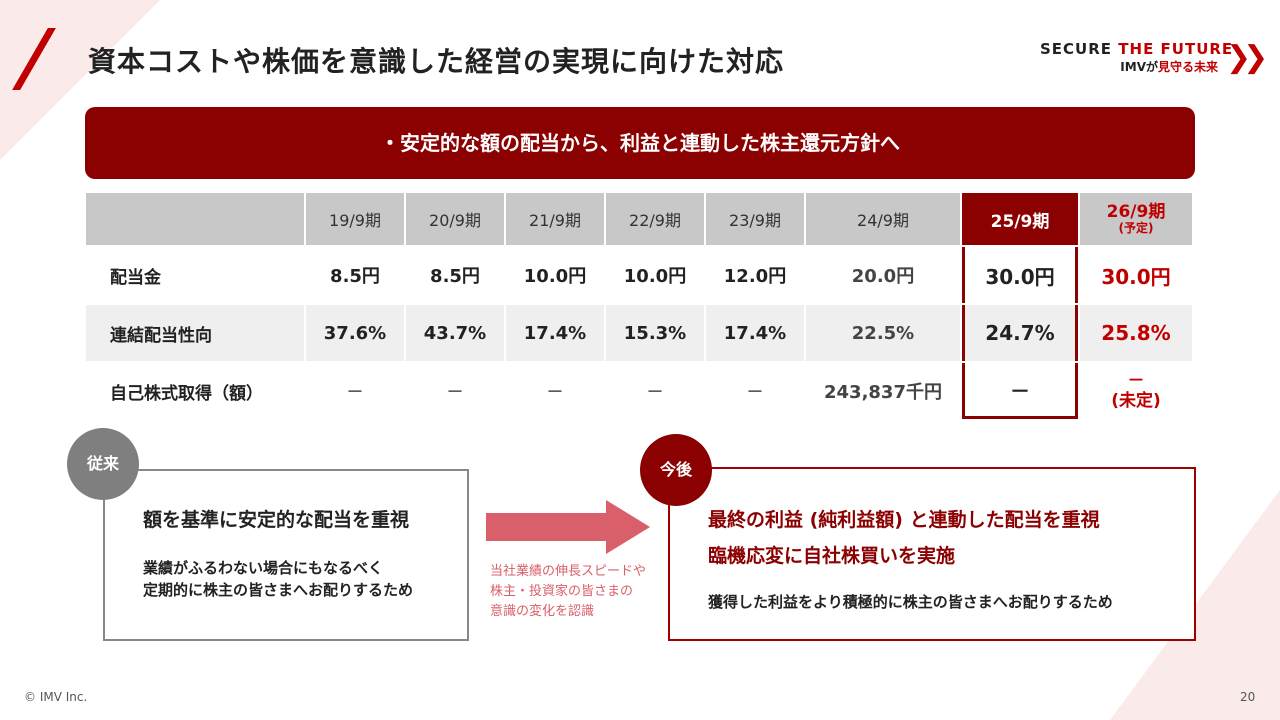  What do you see at coordinates (1247, 57) in the screenshot?
I see `double-chevron-icon: ❯❯` at bounding box center [1247, 57].